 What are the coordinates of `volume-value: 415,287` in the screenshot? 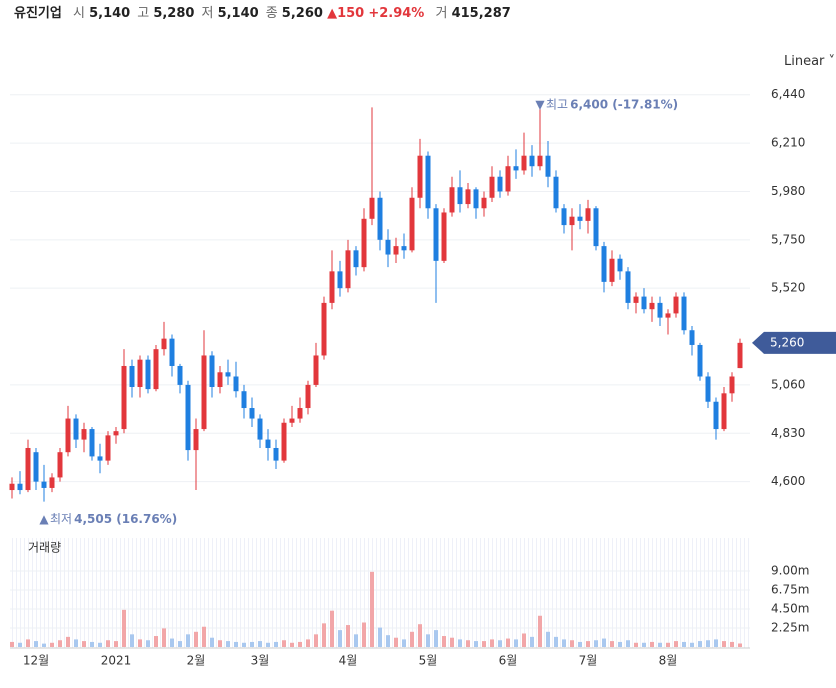 It's located at (481, 13).